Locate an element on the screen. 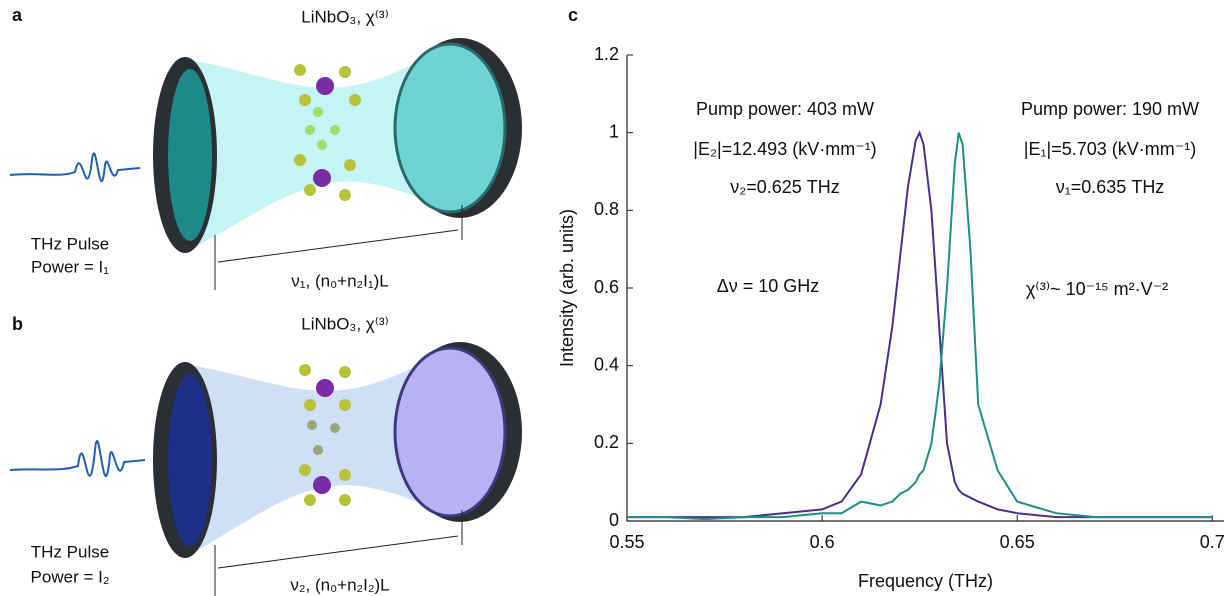 This screenshot has height=596, width=1225. x-axis-label: Frequency (THz) is located at coordinates (925, 581).